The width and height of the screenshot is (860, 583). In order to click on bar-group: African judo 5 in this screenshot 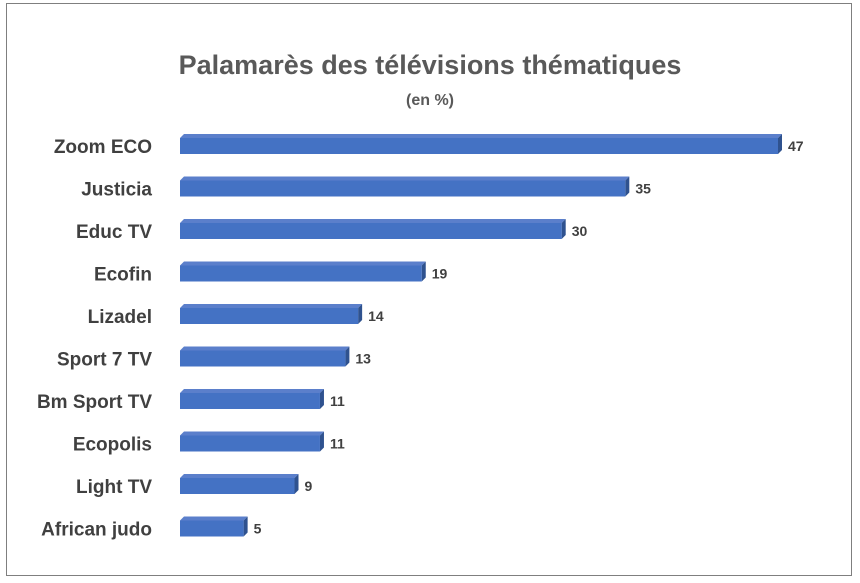, I will do `click(151, 528)`.